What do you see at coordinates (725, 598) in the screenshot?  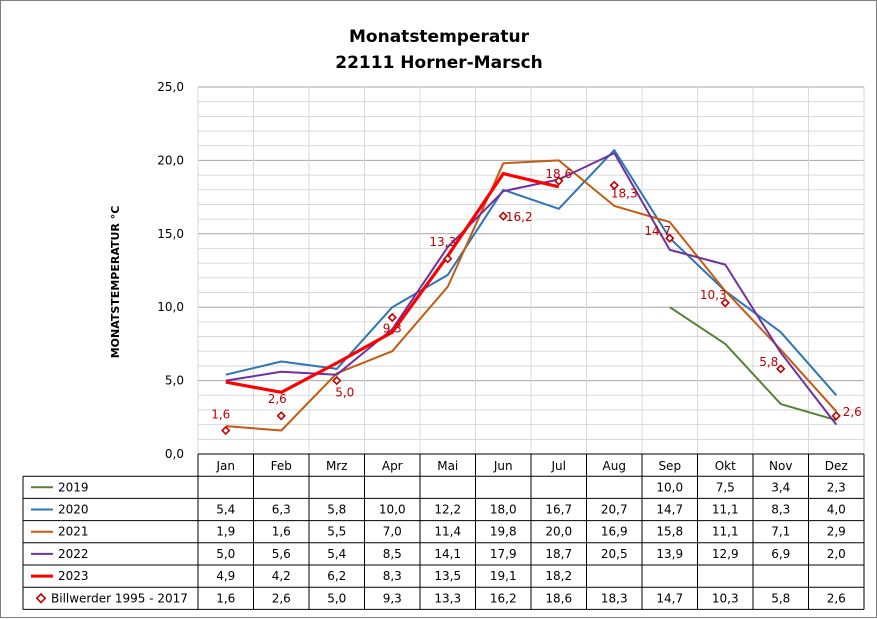 I see `table-cell-value: 10,3` at bounding box center [725, 598].